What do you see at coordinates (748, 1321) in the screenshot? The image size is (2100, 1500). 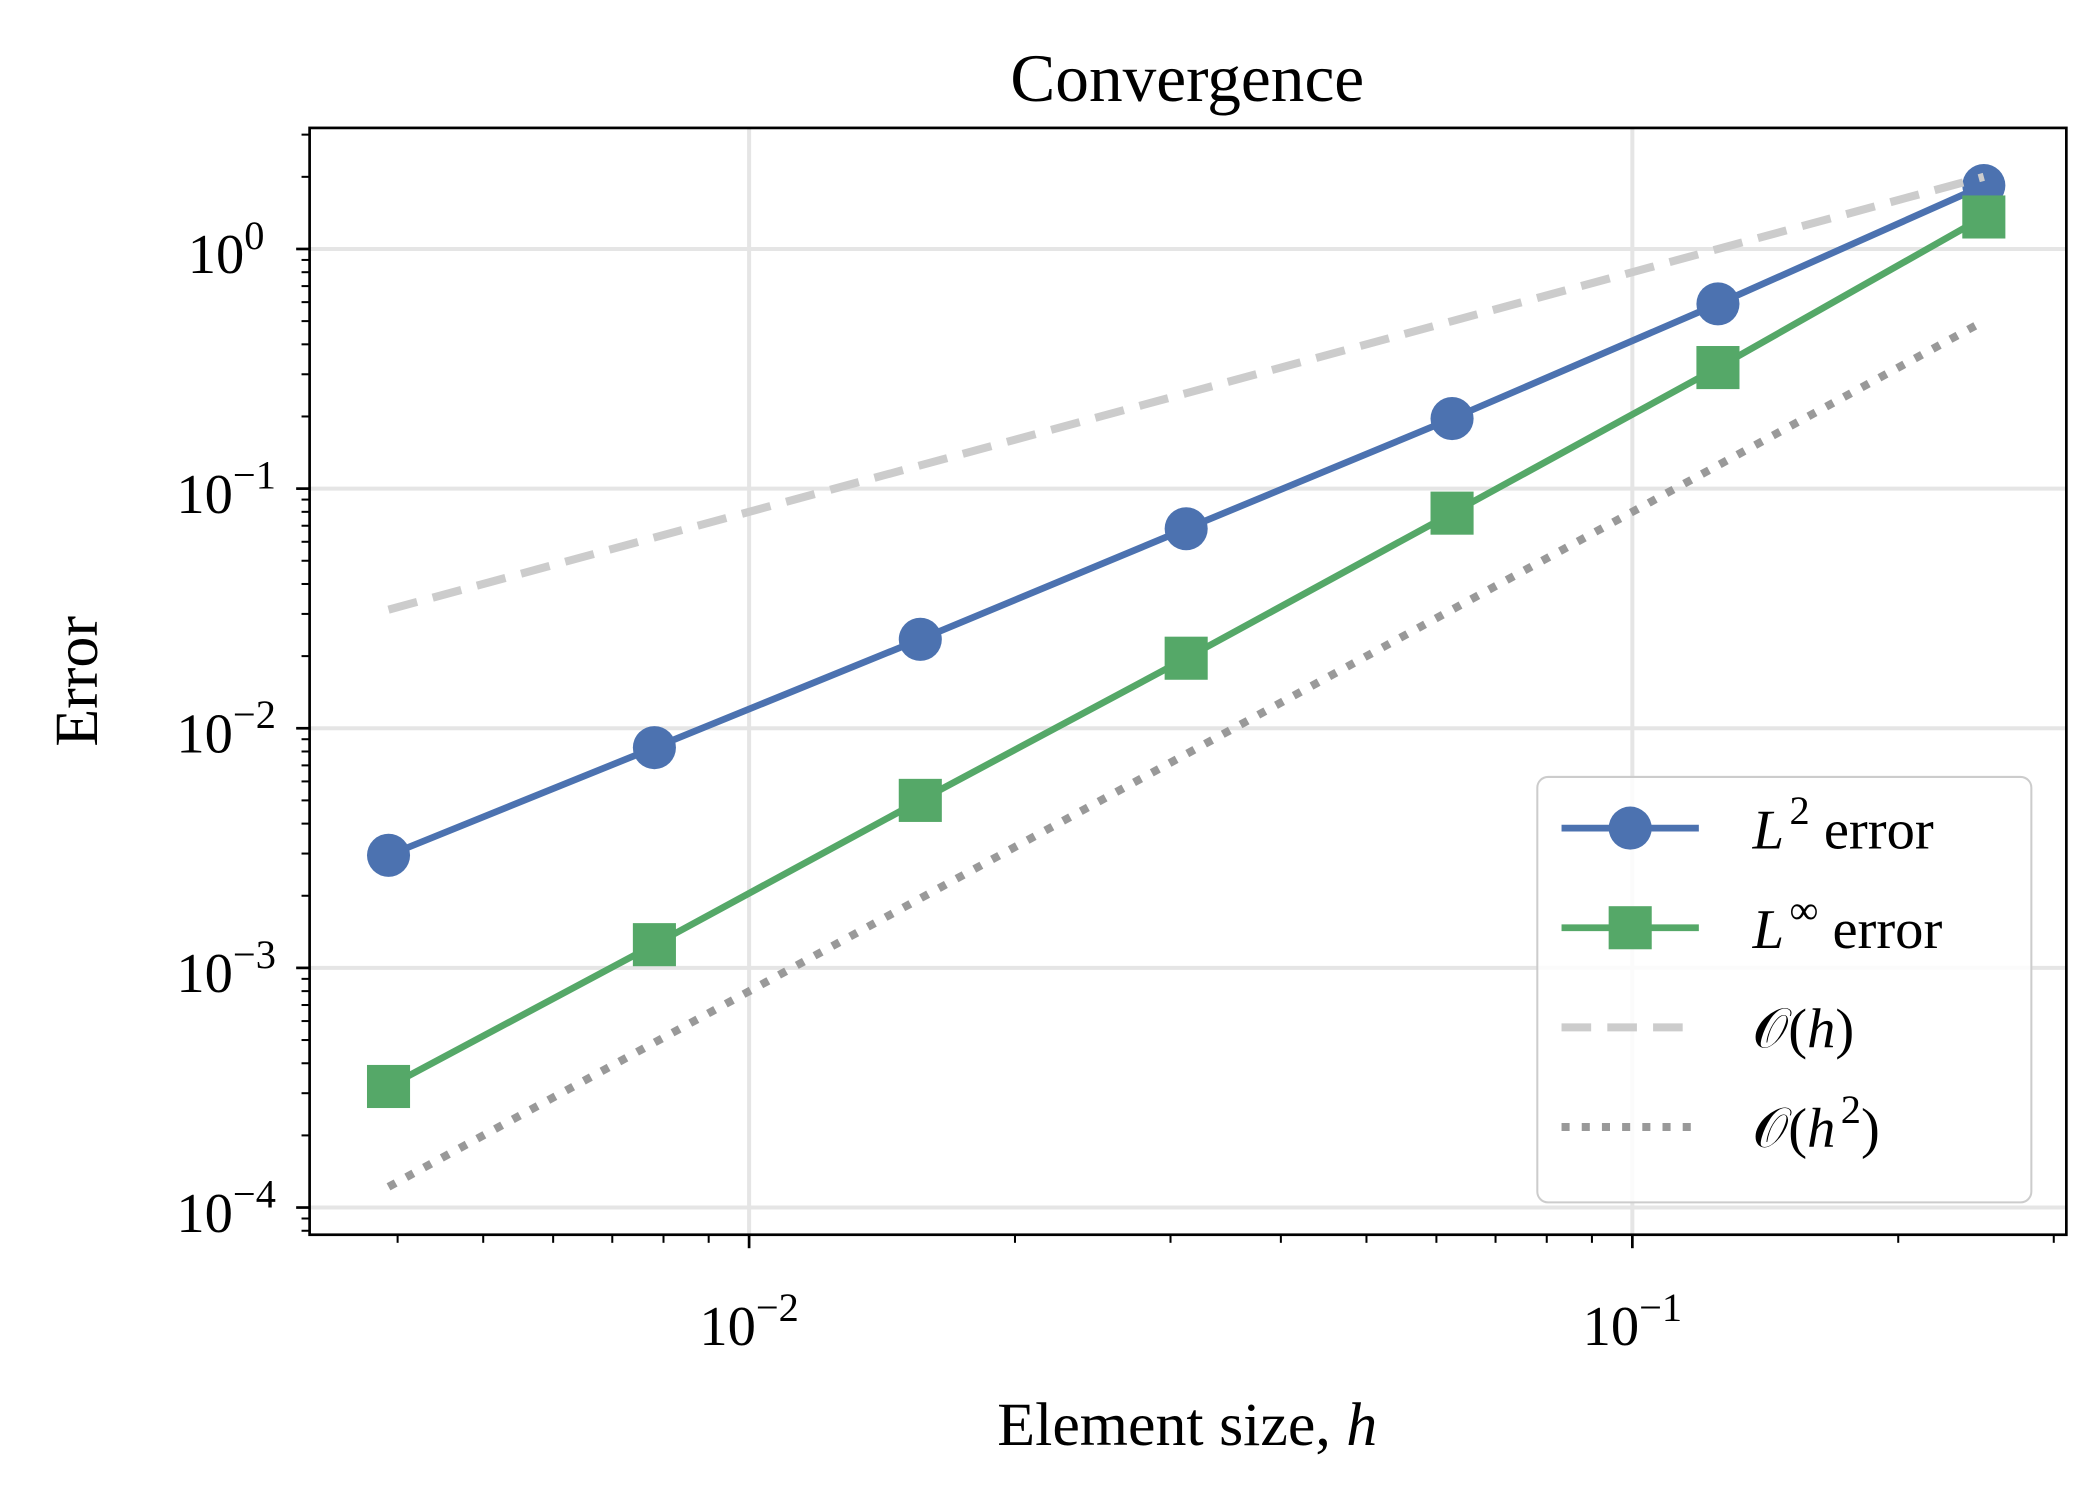 I see `x-tick-label: 10⁻²` at bounding box center [748, 1321].